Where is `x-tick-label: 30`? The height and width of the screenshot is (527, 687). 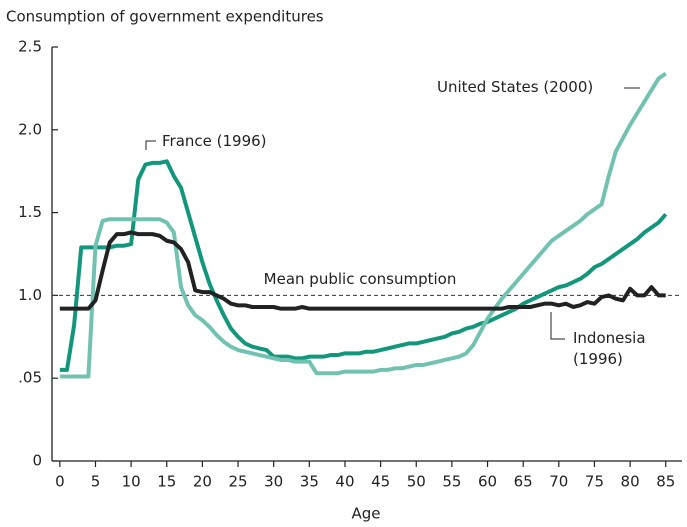 x-tick-label: 30 is located at coordinates (273, 482).